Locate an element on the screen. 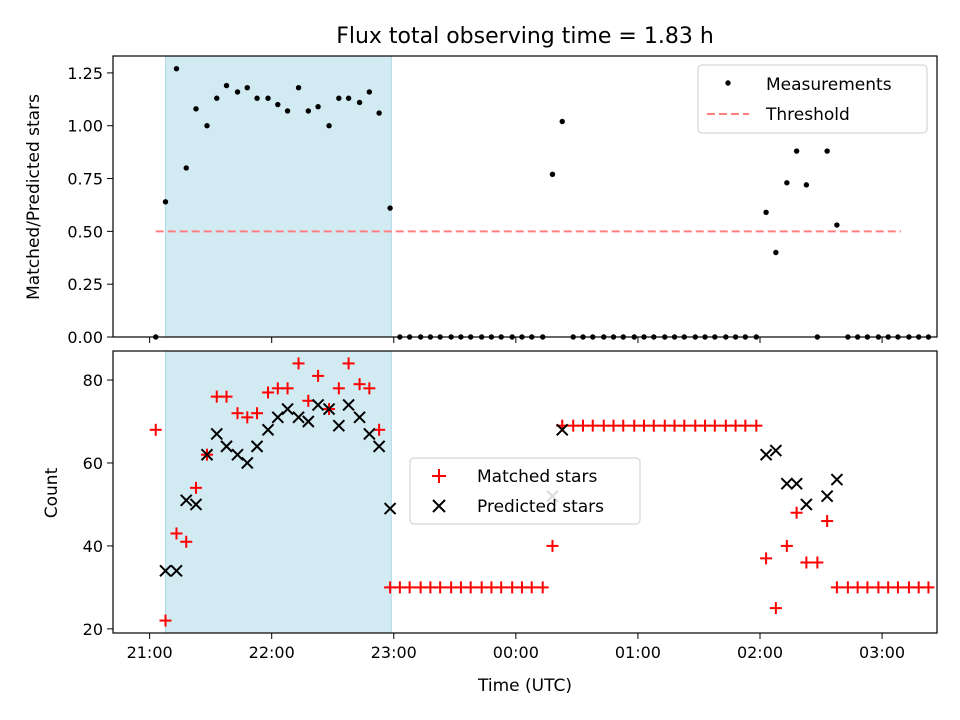  ratio-highlight-layer is located at coordinates (278, 196).